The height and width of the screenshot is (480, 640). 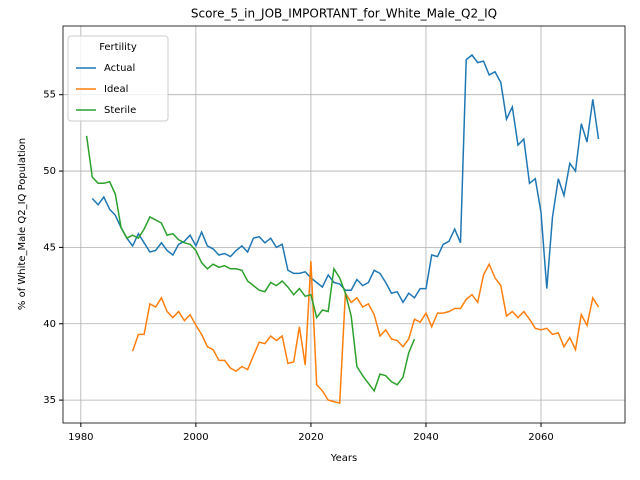 What do you see at coordinates (116, 89) in the screenshot?
I see `legend-label: Ideal` at bounding box center [116, 89].